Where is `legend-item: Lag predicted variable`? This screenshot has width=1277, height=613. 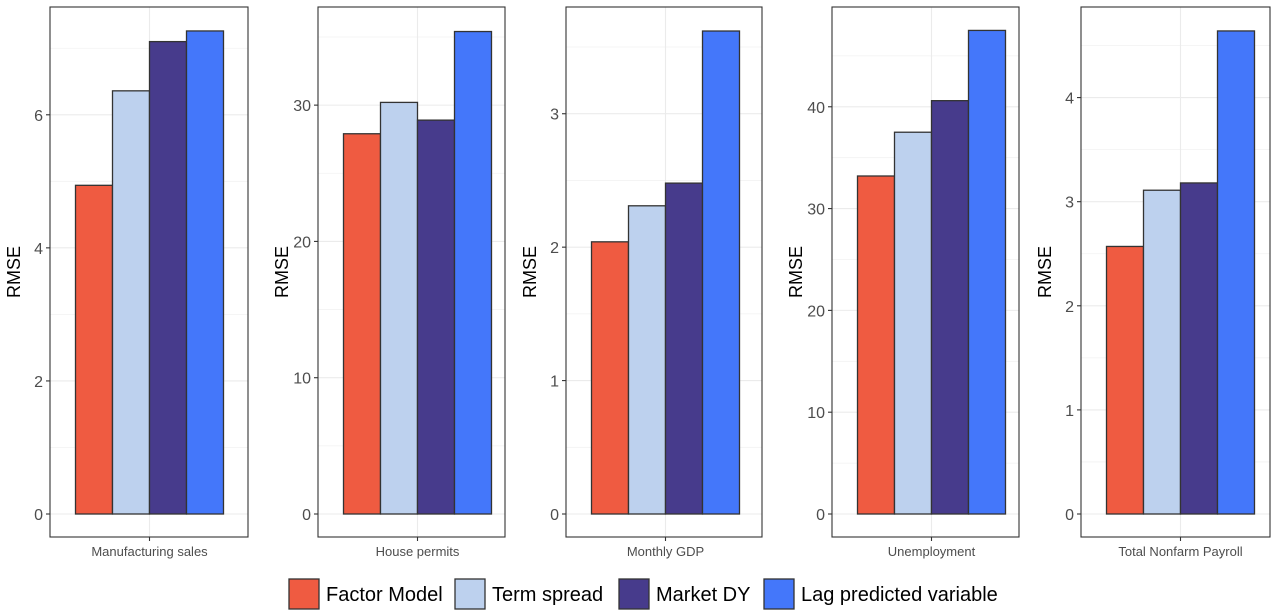
legend-item: Lag predicted variable is located at coordinates (880, 594).